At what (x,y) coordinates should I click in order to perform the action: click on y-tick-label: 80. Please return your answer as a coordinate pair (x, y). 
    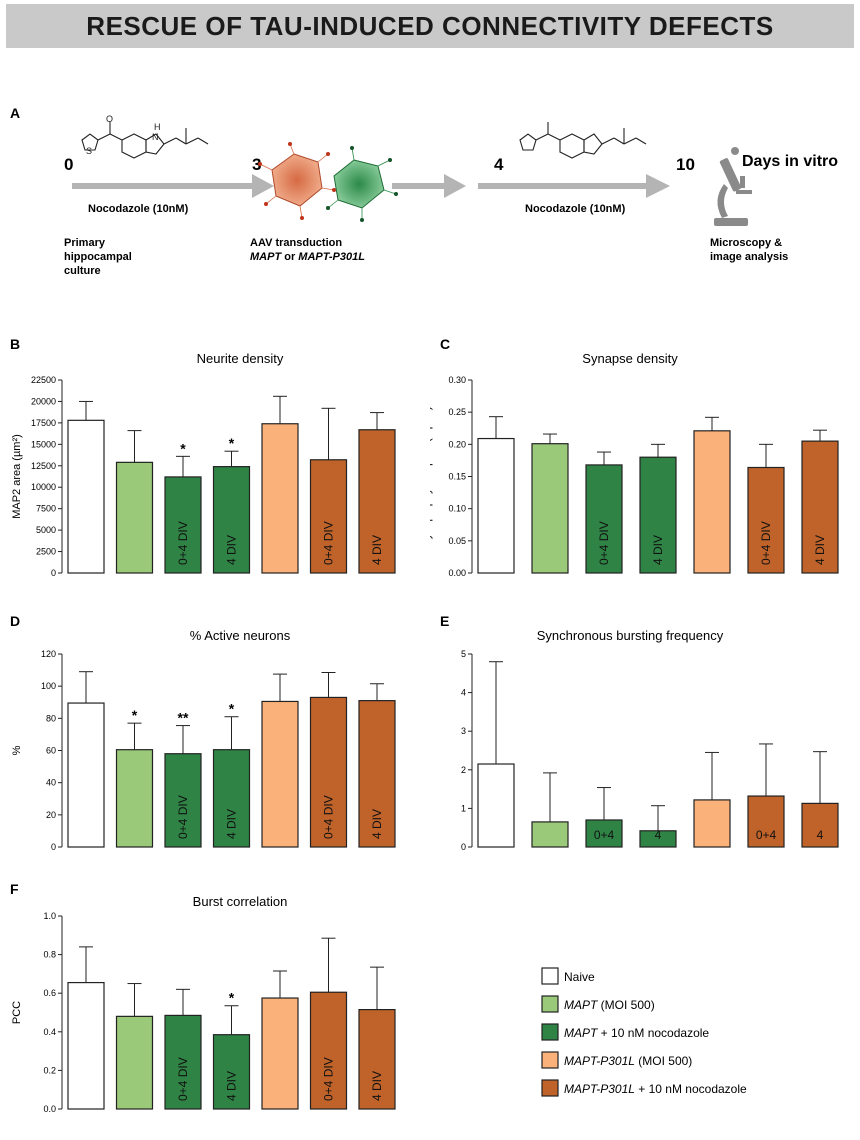
    Looking at the image, I should click on (51, 718).